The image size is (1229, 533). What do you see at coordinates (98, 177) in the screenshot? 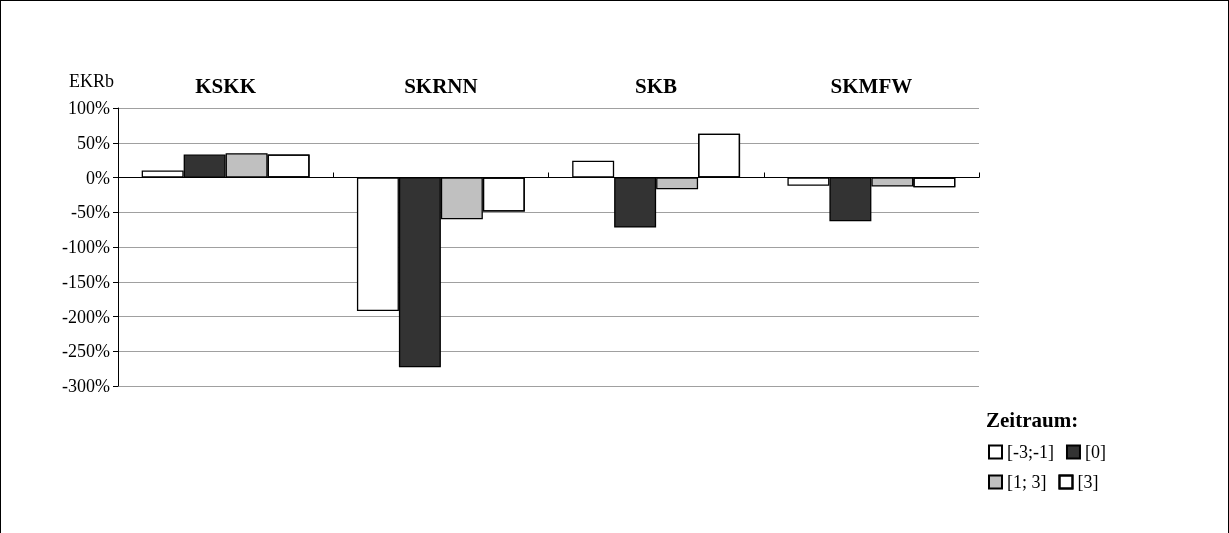
I see `y-tick-label: 0%` at bounding box center [98, 177].